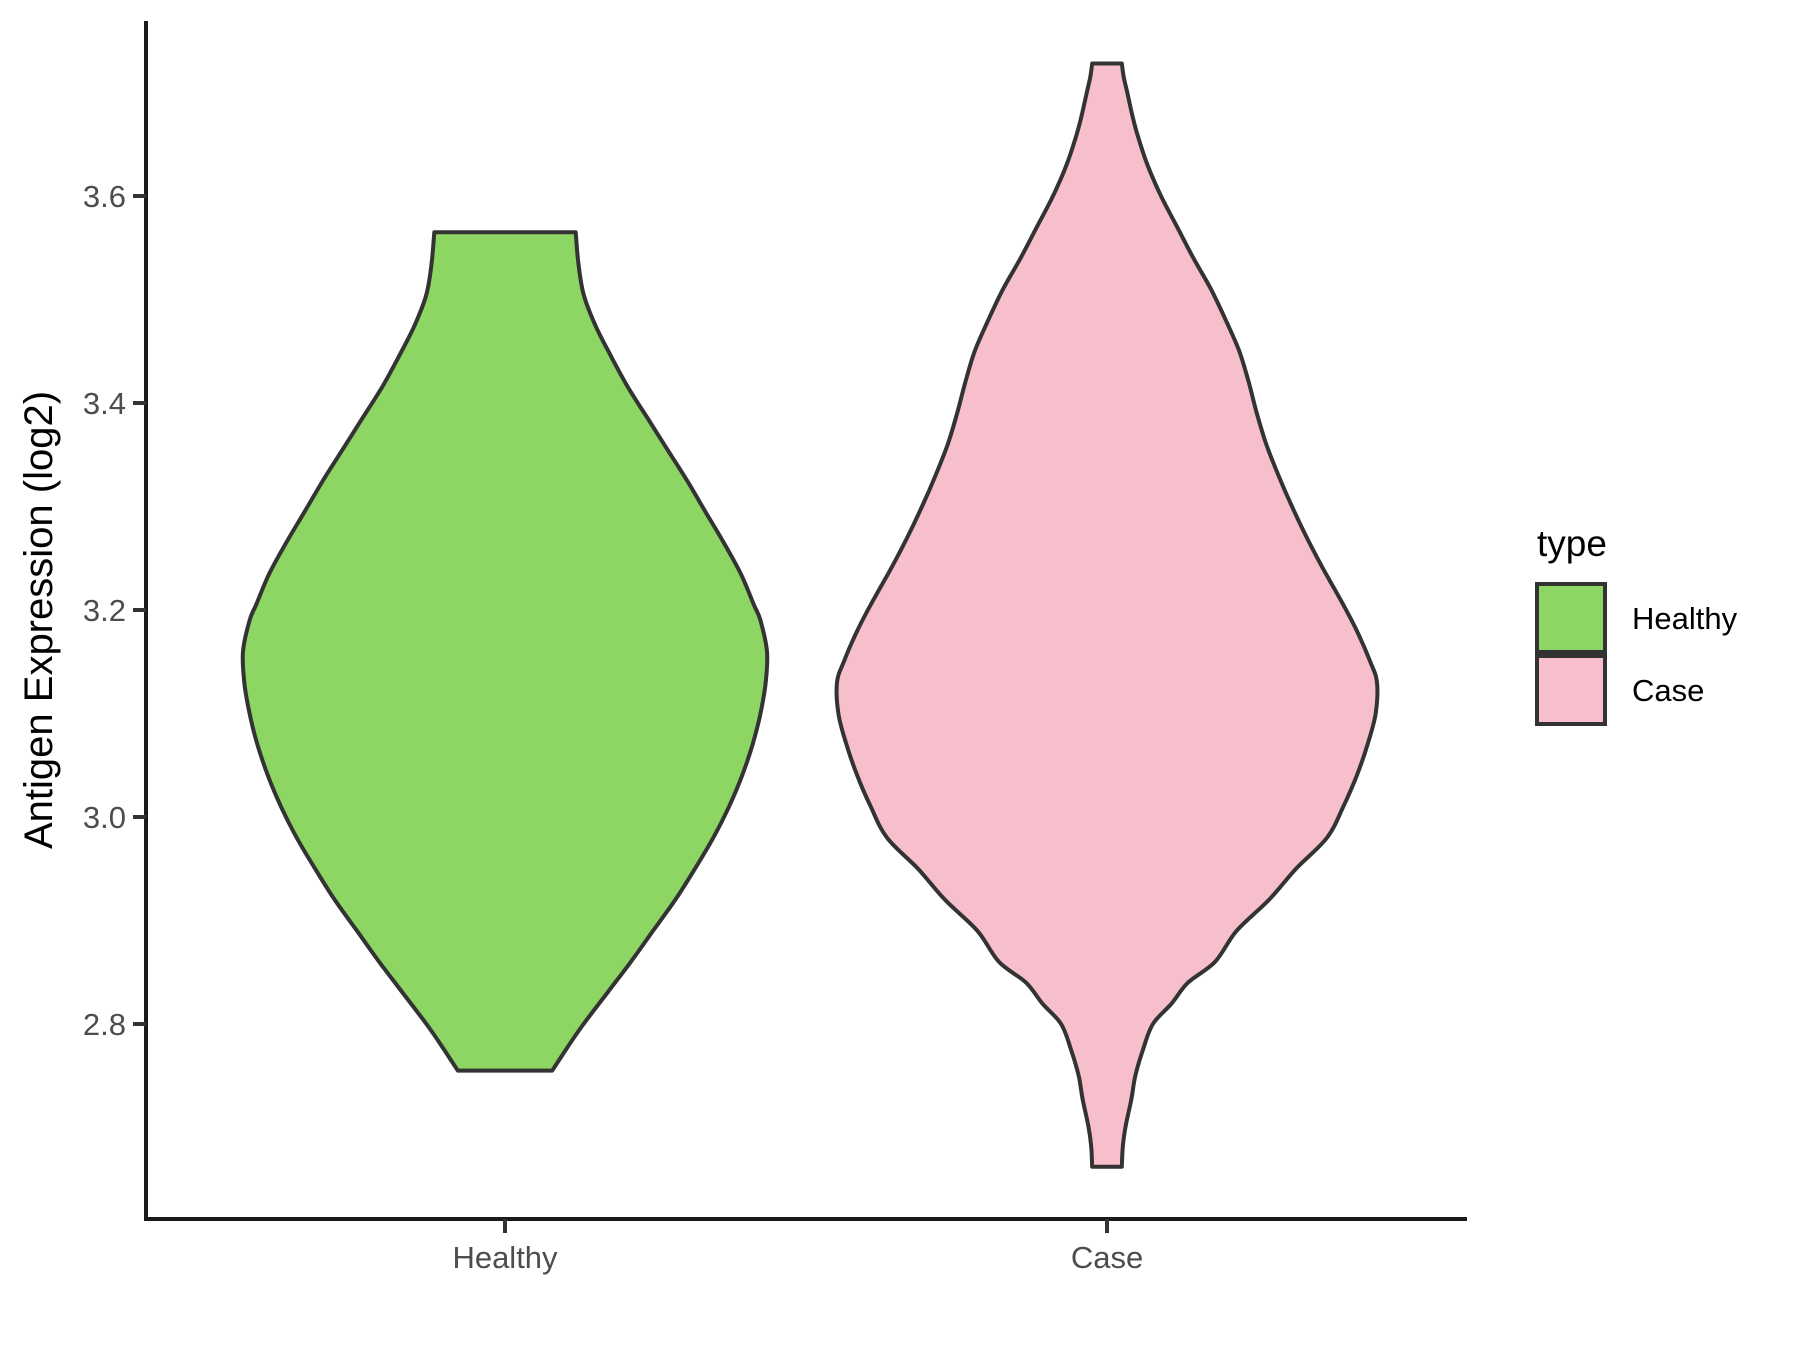 The height and width of the screenshot is (1350, 1800). Describe the element at coordinates (1572, 543) in the screenshot. I see `legend-title: type` at that location.